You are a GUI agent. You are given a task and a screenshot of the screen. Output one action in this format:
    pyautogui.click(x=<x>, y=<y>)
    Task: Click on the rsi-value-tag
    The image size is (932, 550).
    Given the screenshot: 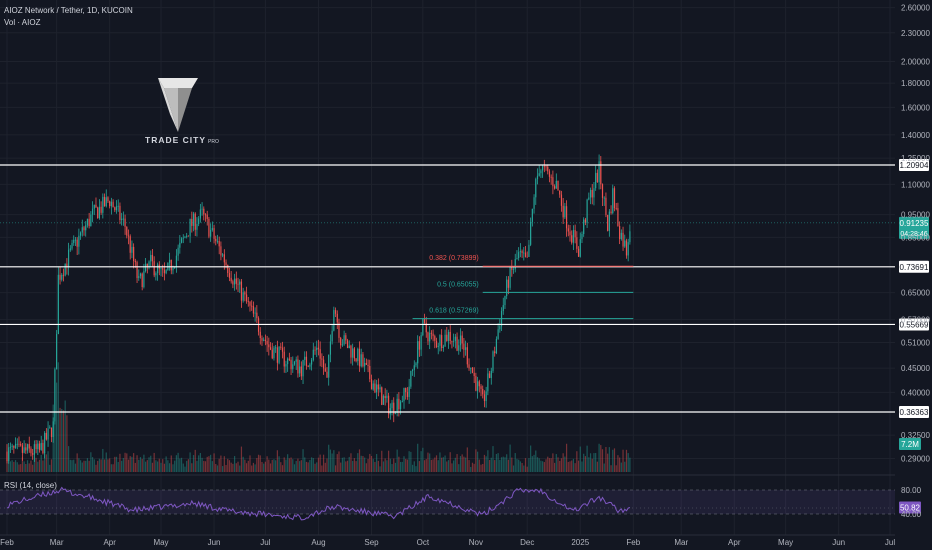 What is the action you would take?
    pyautogui.click(x=910, y=507)
    